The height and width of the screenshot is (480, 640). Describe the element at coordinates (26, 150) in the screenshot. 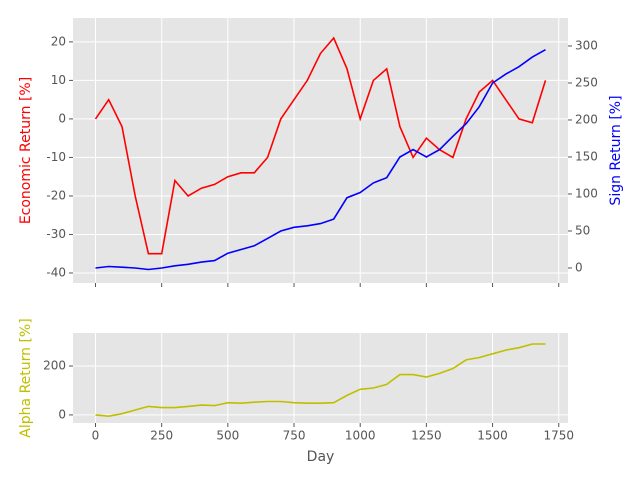

I see `y-axis-label: Economic Return [%]` at that location.